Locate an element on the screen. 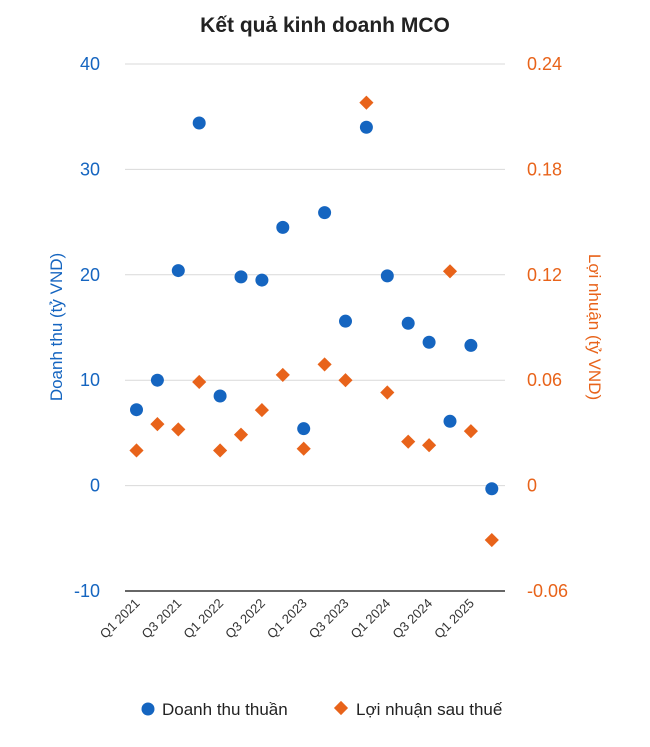 This screenshot has width=650, height=747. right-tick-label: 0 is located at coordinates (532, 486).